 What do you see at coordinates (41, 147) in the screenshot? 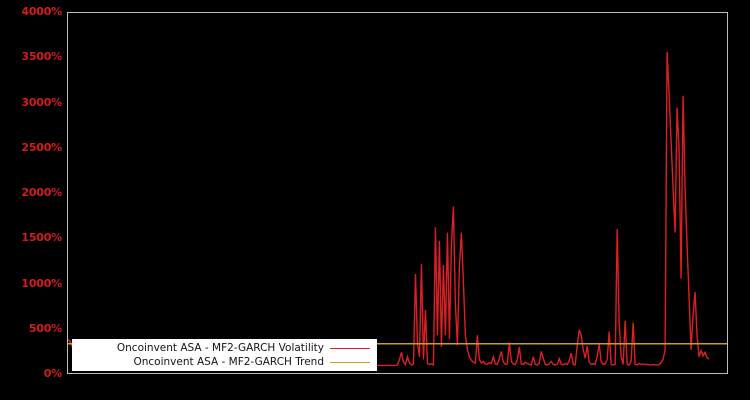
I see `y-axis-label-2500: 2500%` at bounding box center [41, 147].